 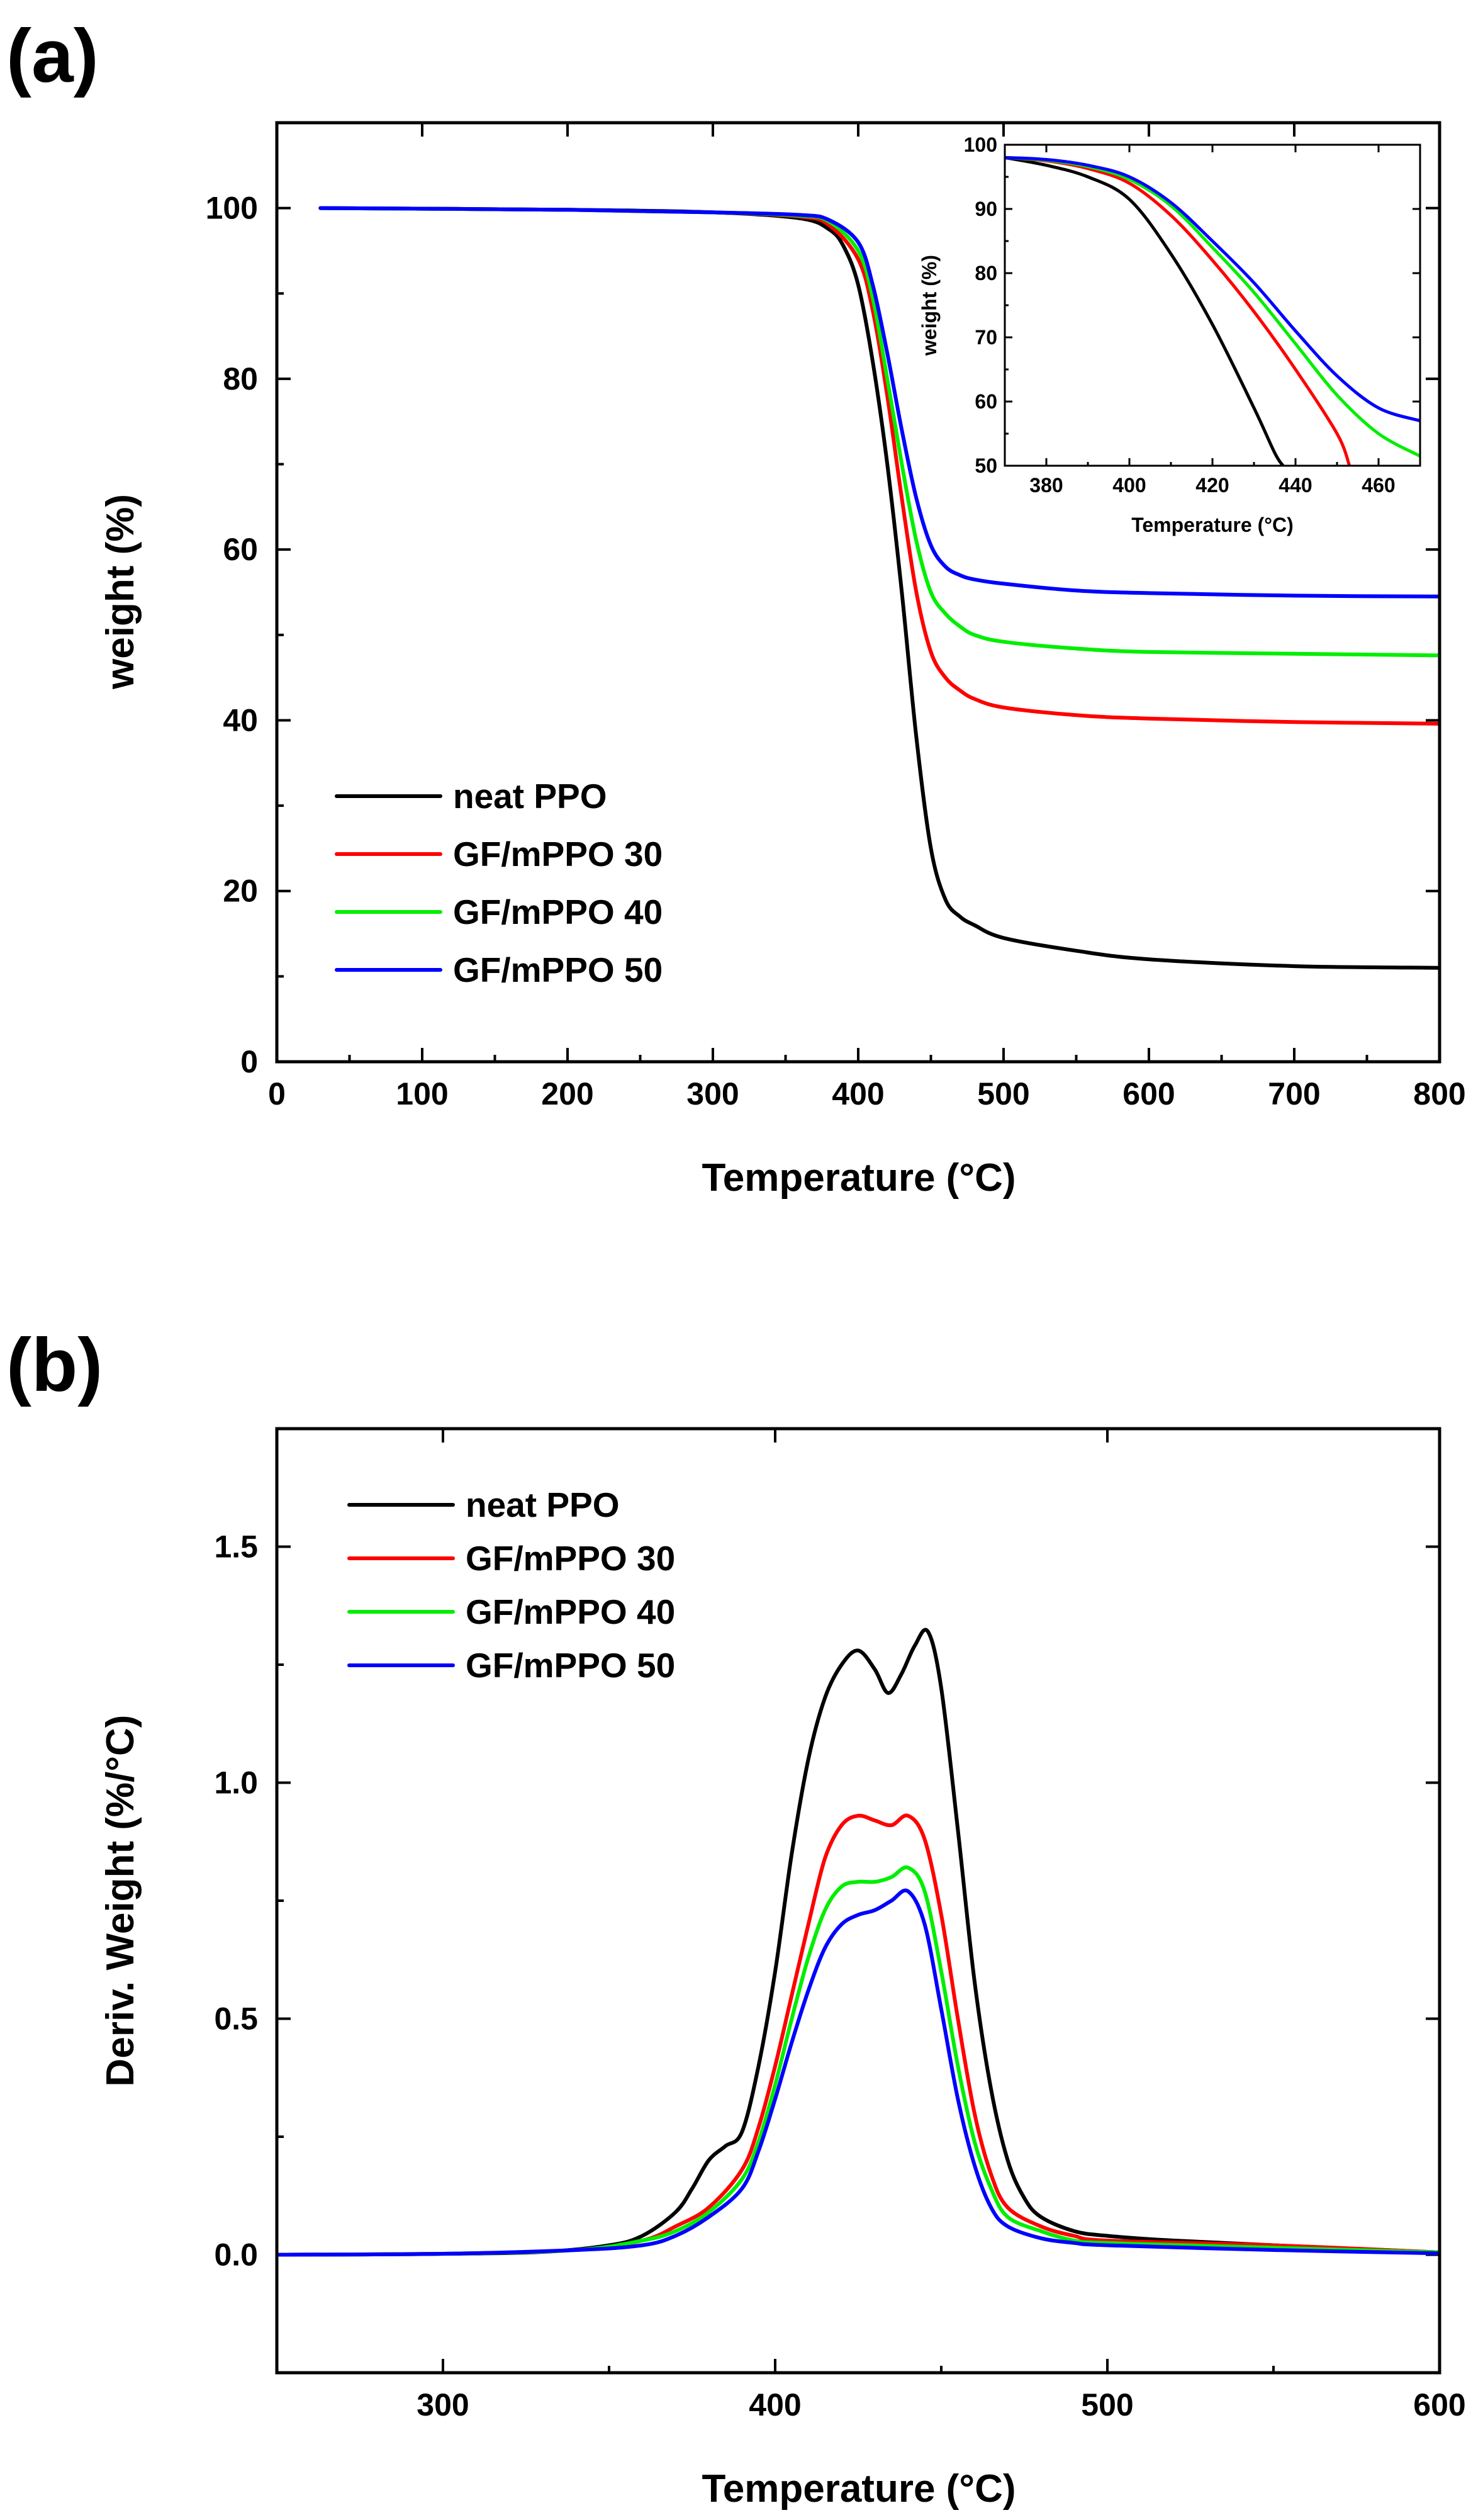 I want to click on inset-xtick-label: 420, so click(x=1212, y=485).